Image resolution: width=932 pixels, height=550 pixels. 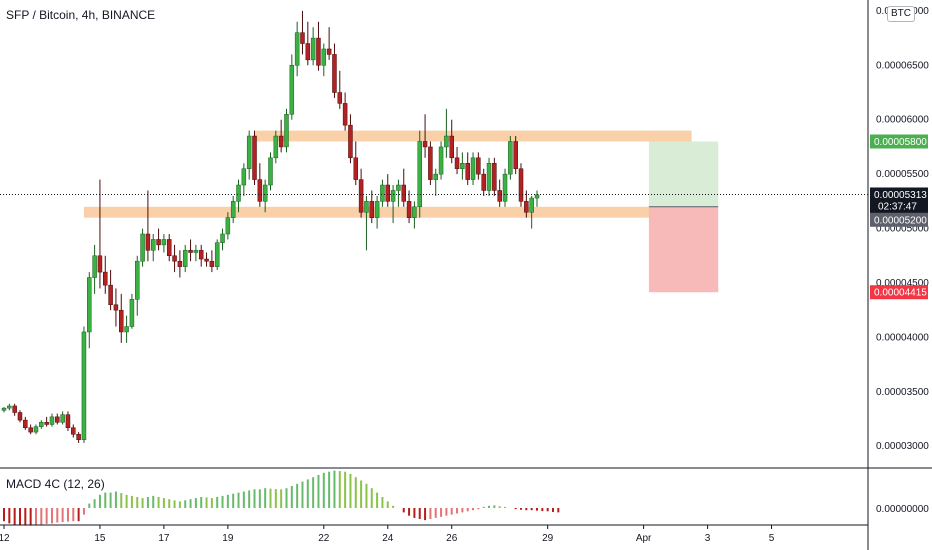 I want to click on time-tick-label: Apr, so click(x=644, y=538).